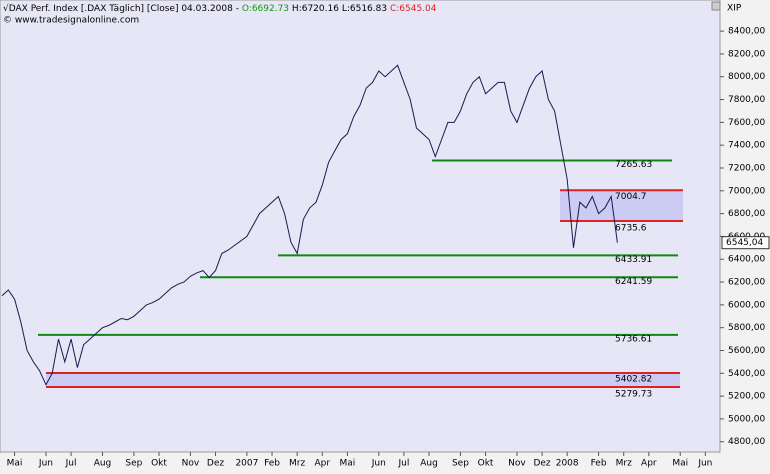 This screenshot has width=770, height=474. Describe the element at coordinates (633, 282) in the screenshot. I see `level-label: 6241.59` at that location.